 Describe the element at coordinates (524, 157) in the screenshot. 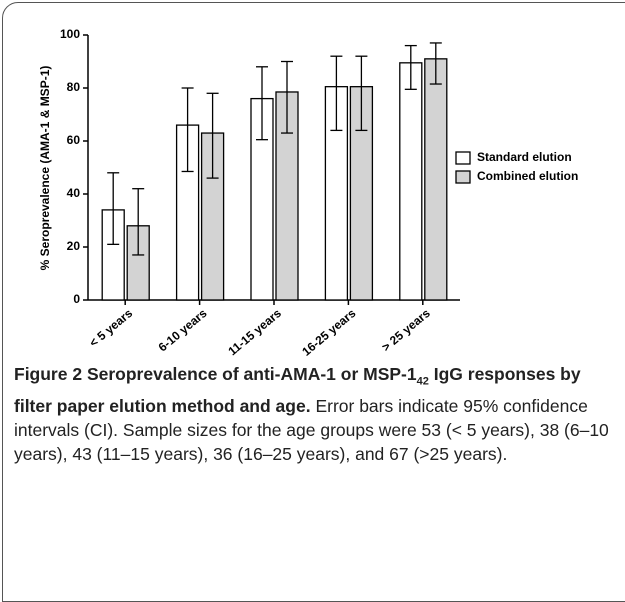

I see `legend-label: Standard elution` at that location.